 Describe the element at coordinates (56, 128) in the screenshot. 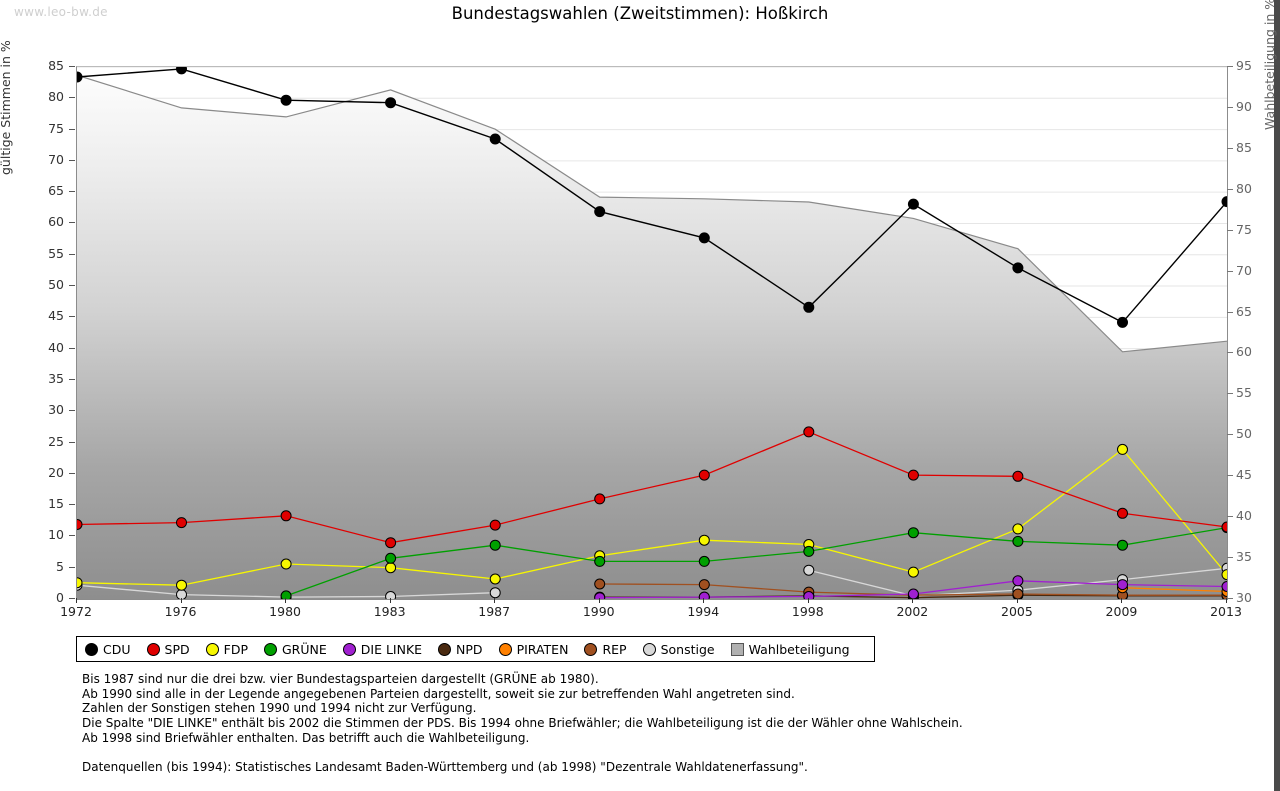

I see `left-axis-tick: 75` at that location.